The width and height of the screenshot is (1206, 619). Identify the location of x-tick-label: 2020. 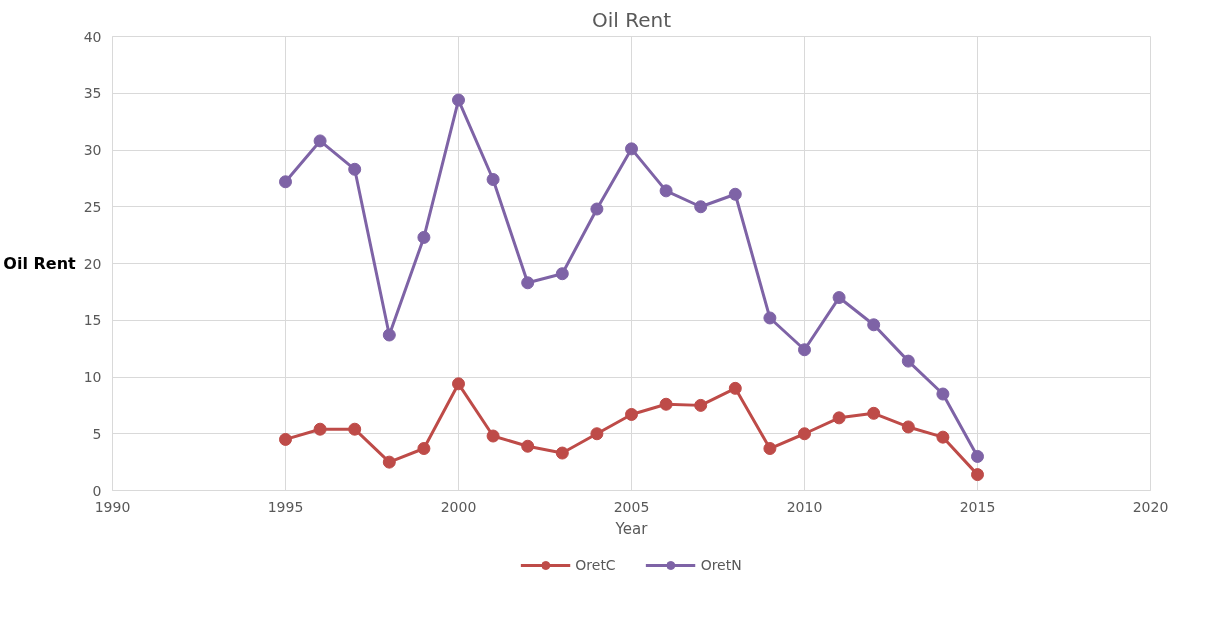
(1150, 506).